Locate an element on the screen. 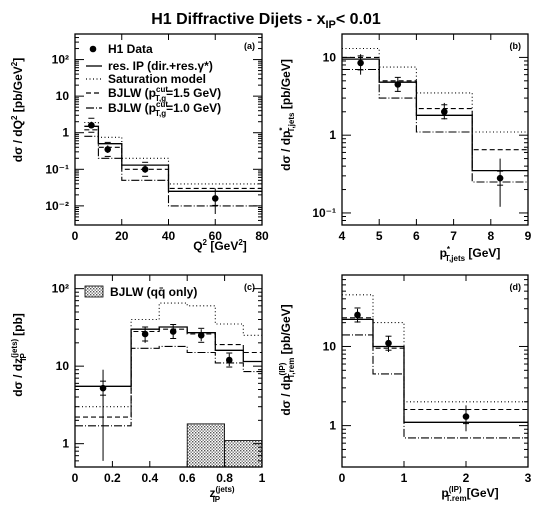 The image size is (533, 514). xlabel-a: Q2 [GeV2] is located at coordinates (220, 245).